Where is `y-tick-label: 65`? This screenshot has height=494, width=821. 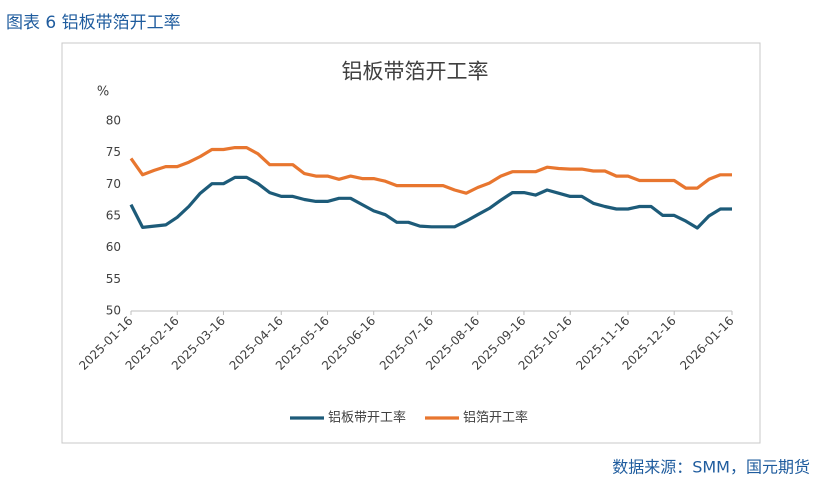
y-tick-label: 65 is located at coordinates (113, 216).